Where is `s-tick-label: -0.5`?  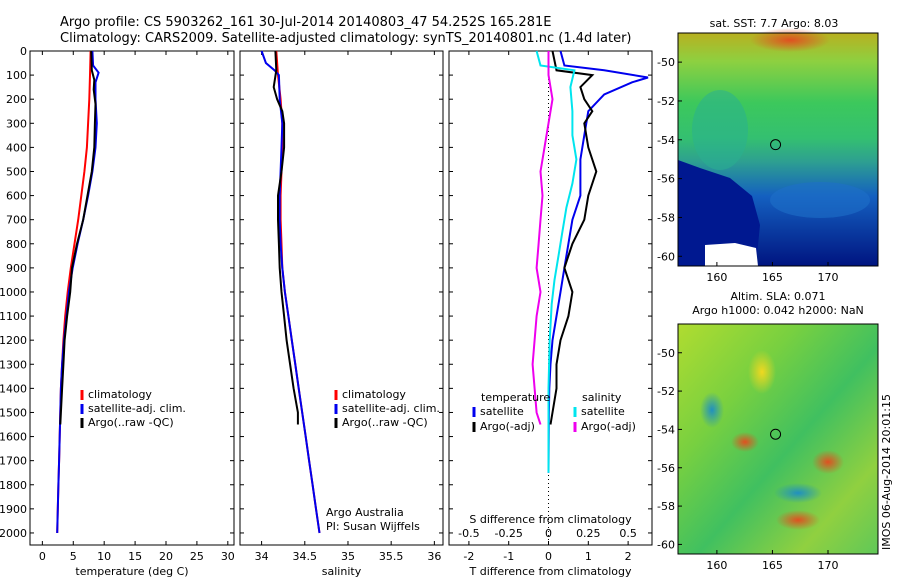
s-tick-label: -0.5 is located at coordinates (468, 533).